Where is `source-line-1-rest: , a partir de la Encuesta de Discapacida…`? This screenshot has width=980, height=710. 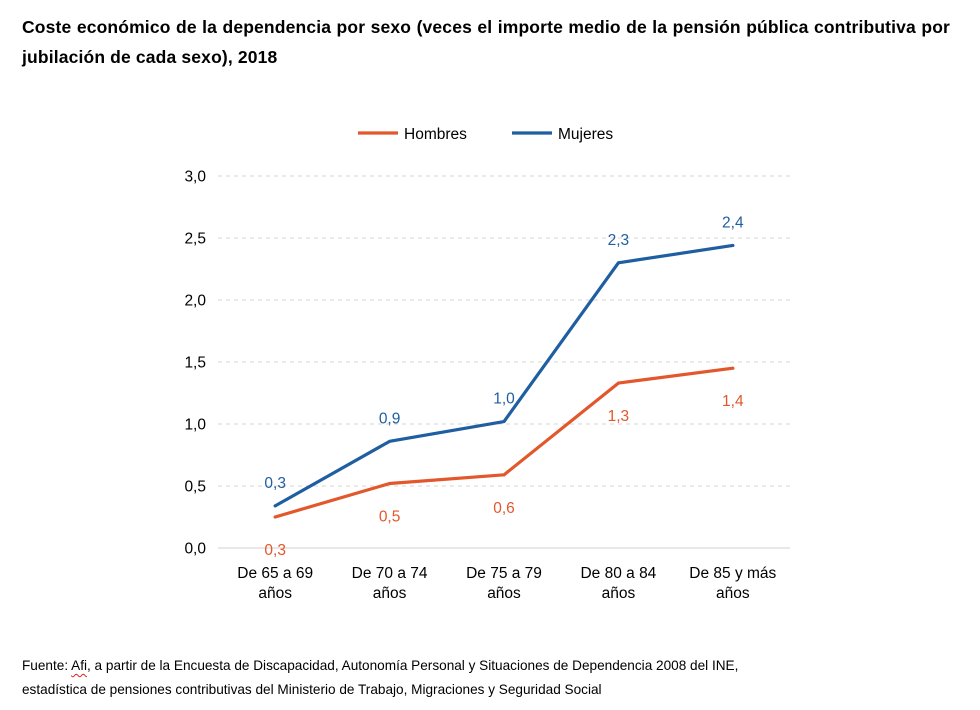 source-line-1-rest: , a partir de la Encuesta de Discapacida… is located at coordinates (413, 665).